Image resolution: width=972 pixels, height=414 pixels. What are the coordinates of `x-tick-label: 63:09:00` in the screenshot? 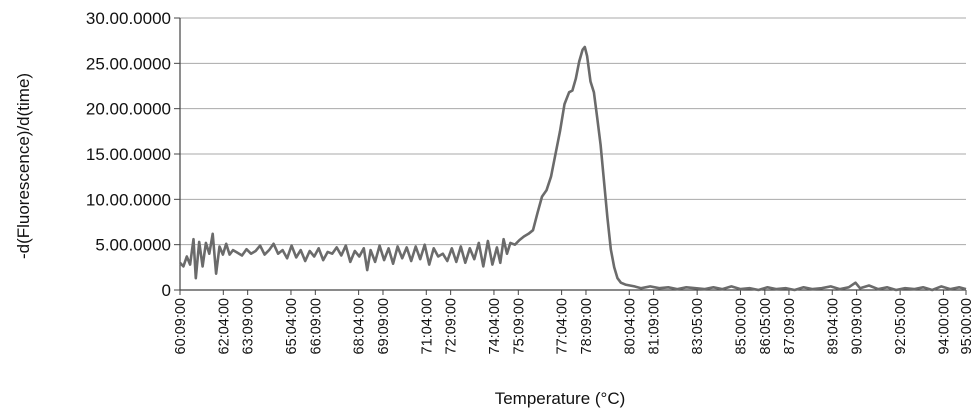 It's located at (249, 326).